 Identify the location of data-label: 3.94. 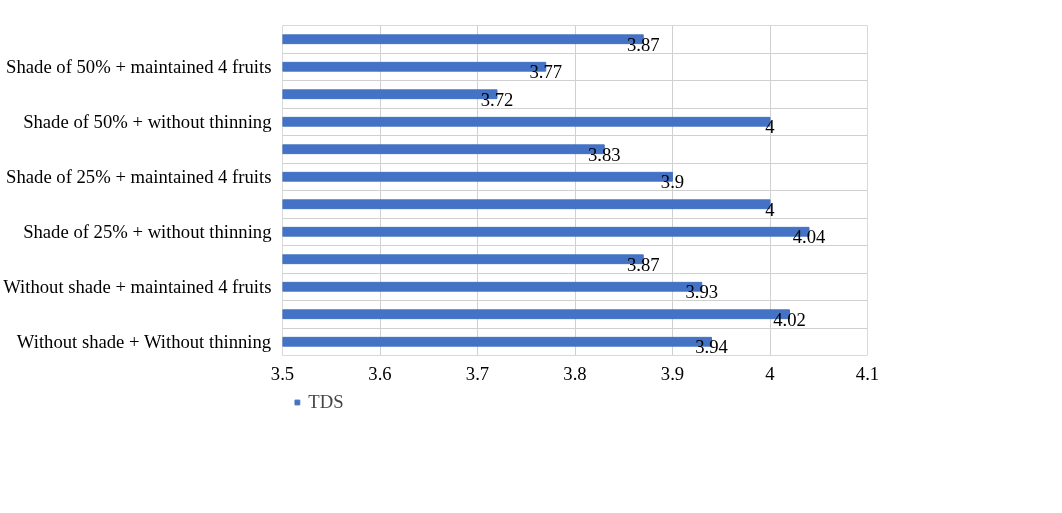
(712, 347).